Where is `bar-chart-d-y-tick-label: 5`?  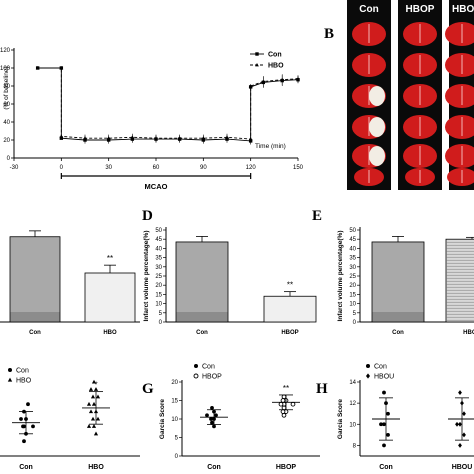 bar-chart-d-y-tick-label: 5 is located at coordinates (161, 314).